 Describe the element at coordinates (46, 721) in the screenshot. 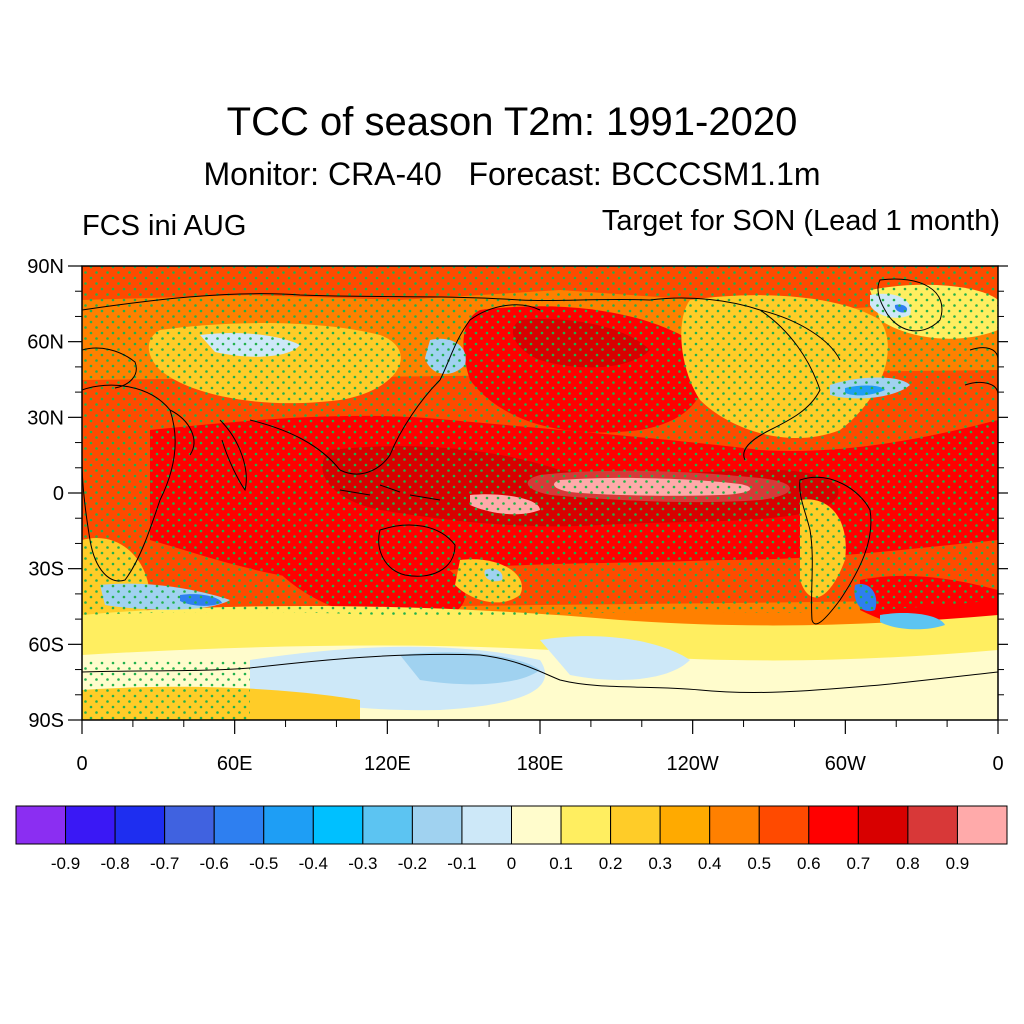

I see `lat-tick-label: 90S` at that location.